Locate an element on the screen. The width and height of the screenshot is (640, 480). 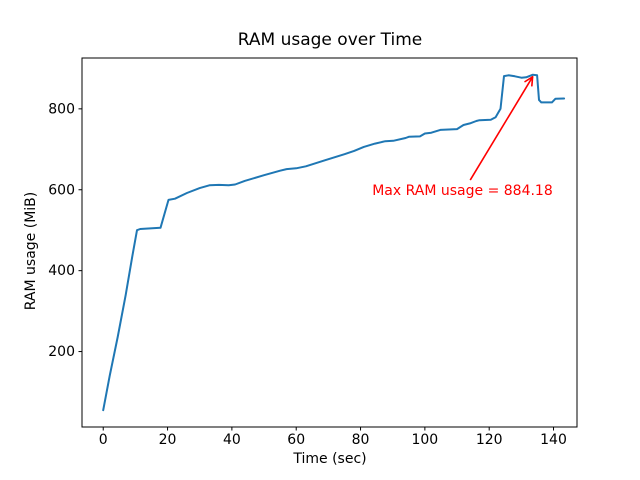
y-tick-label: 400 is located at coordinates (61, 271).